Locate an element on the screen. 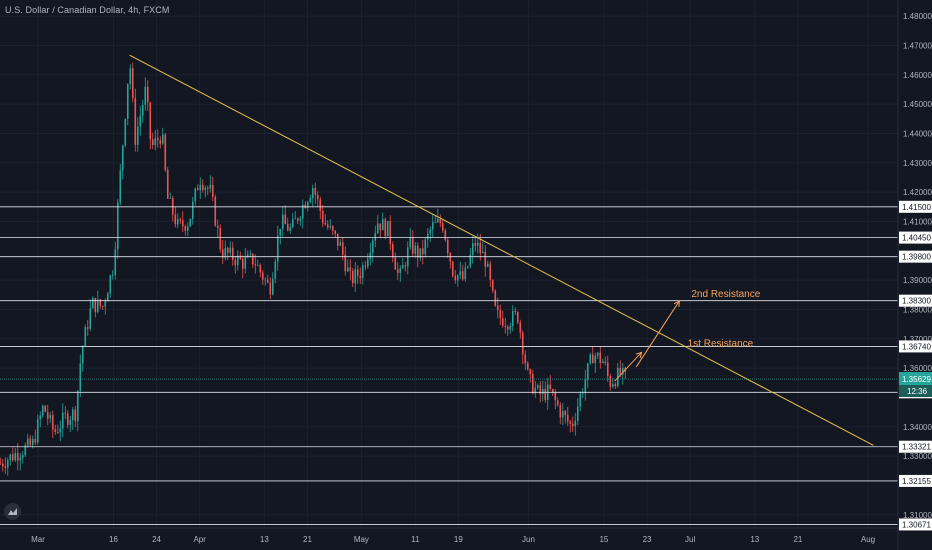 This screenshot has width=932, height=550. x-tick-label: 11 is located at coordinates (415, 539).